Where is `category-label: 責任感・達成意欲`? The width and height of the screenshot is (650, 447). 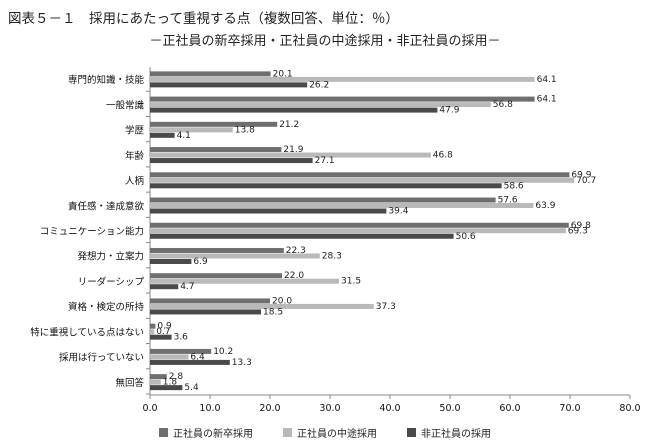
category-label: 責任感・達成意欲 is located at coordinates (106, 206).